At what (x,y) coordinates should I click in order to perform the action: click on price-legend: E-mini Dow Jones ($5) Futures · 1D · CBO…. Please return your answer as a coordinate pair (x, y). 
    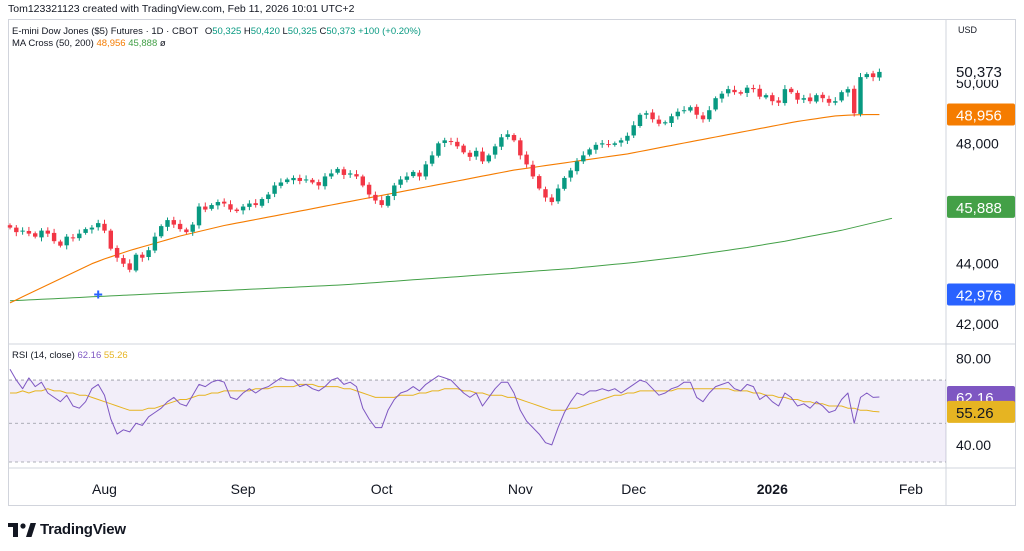
    Looking at the image, I should click on (216, 31).